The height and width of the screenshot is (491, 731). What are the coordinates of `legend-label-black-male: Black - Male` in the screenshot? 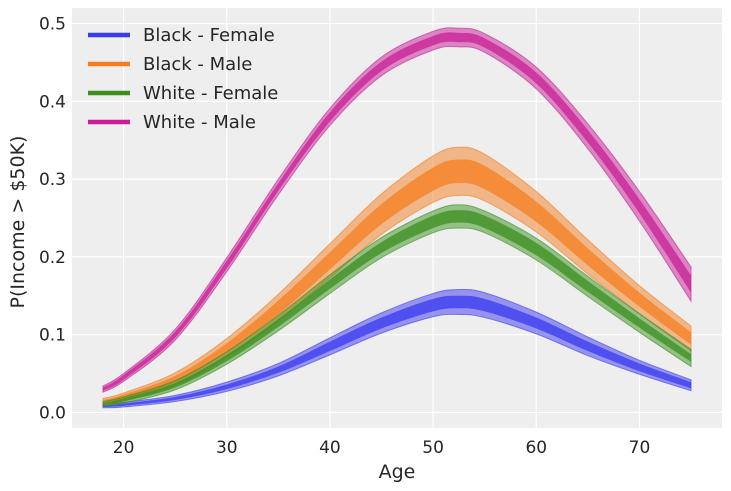 It's located at (197, 64).